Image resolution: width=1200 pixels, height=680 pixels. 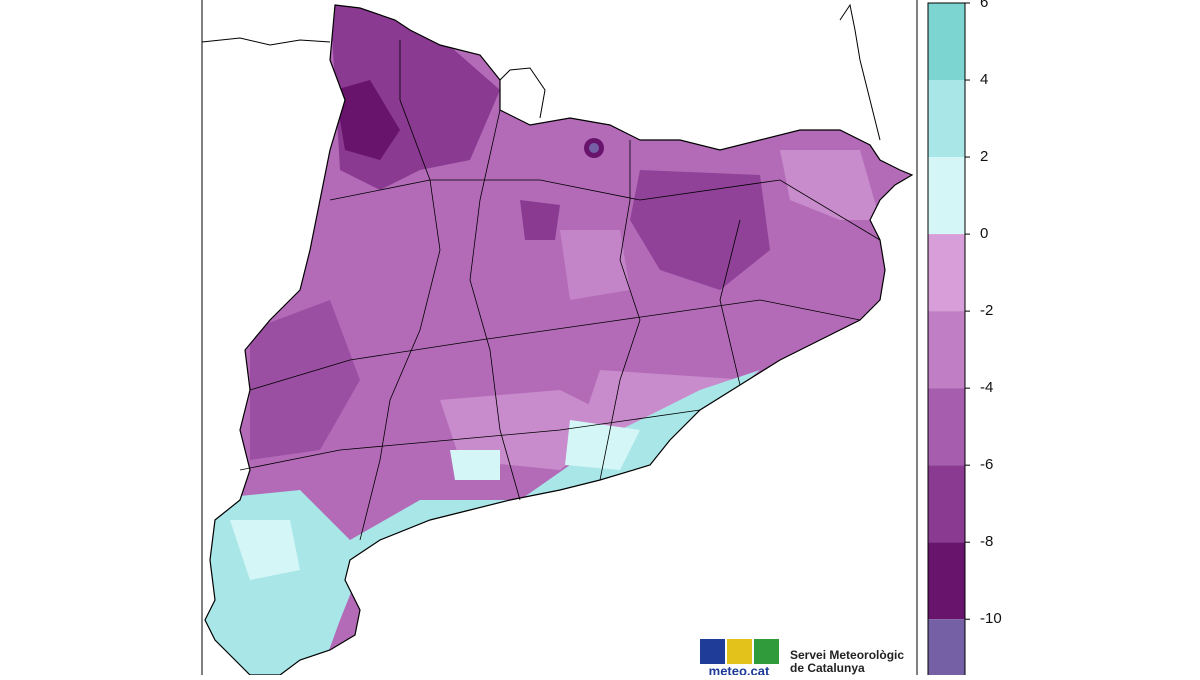 I want to click on colorbar-tick-label: -2, so click(x=986, y=310).